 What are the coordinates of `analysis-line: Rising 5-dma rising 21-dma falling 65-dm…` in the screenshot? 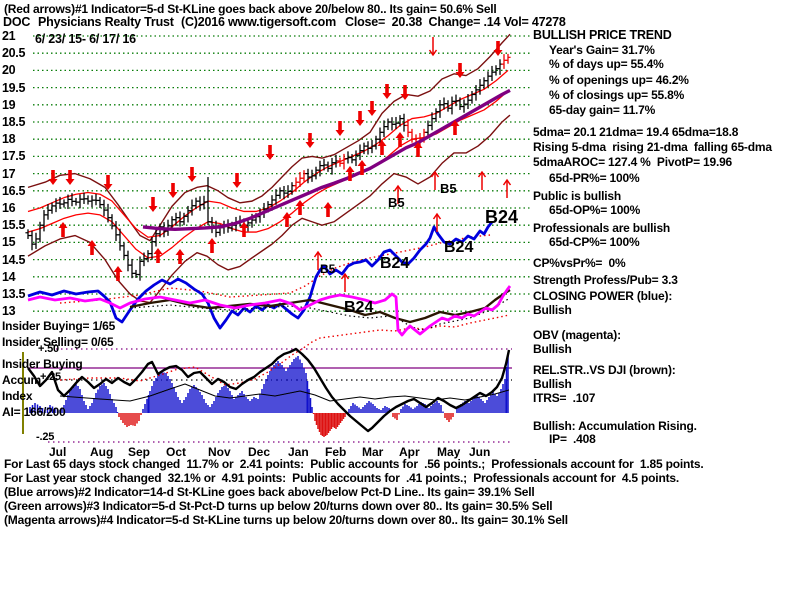 It's located at (652, 147).